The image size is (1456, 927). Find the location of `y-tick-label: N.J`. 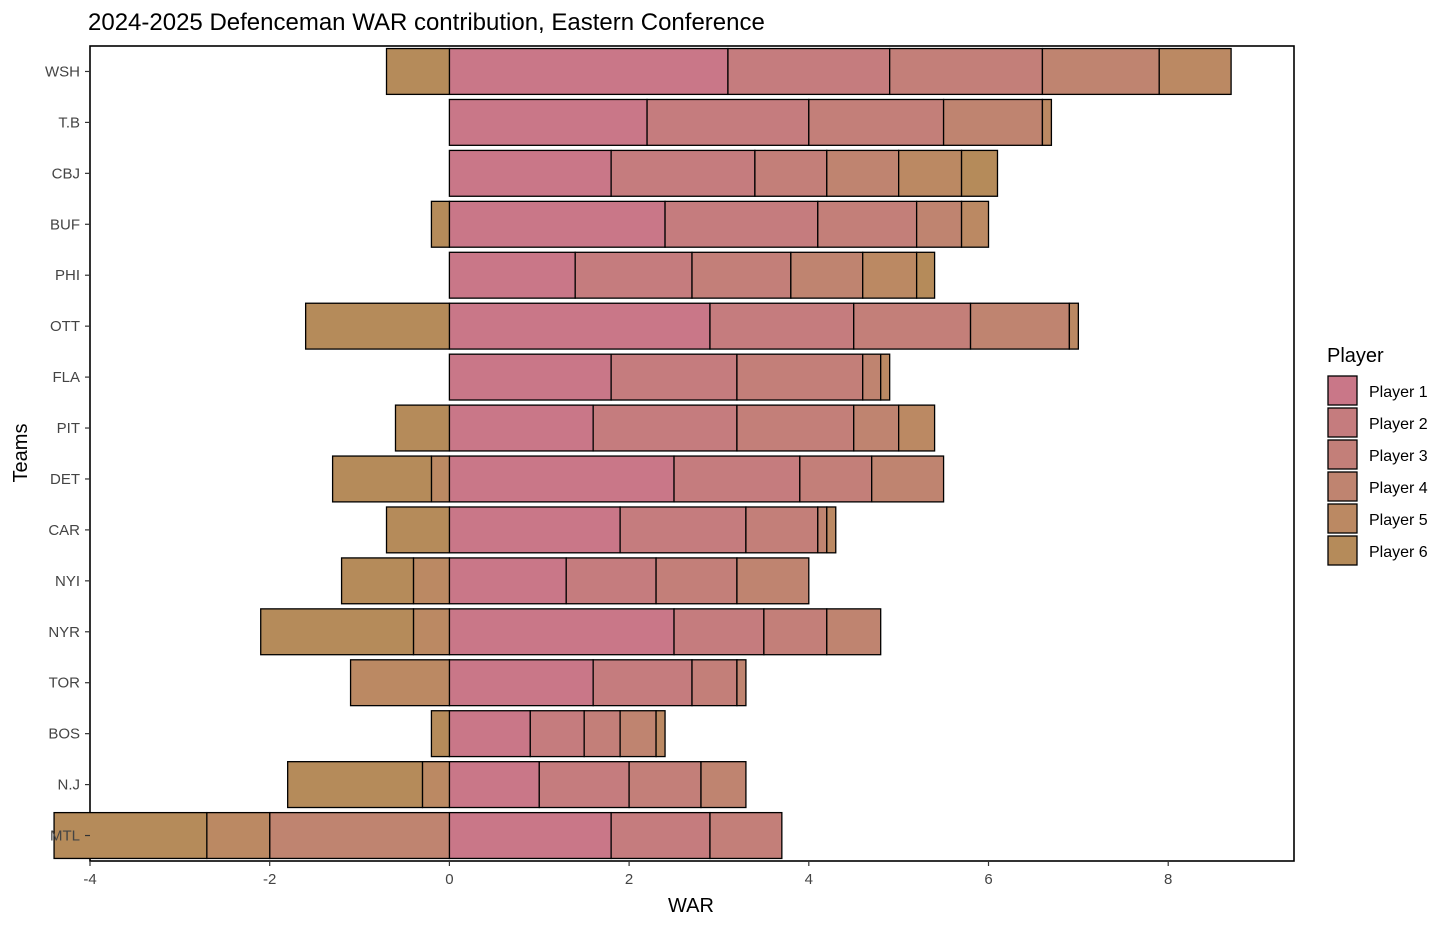

y-tick-label: N.J is located at coordinates (69, 785).